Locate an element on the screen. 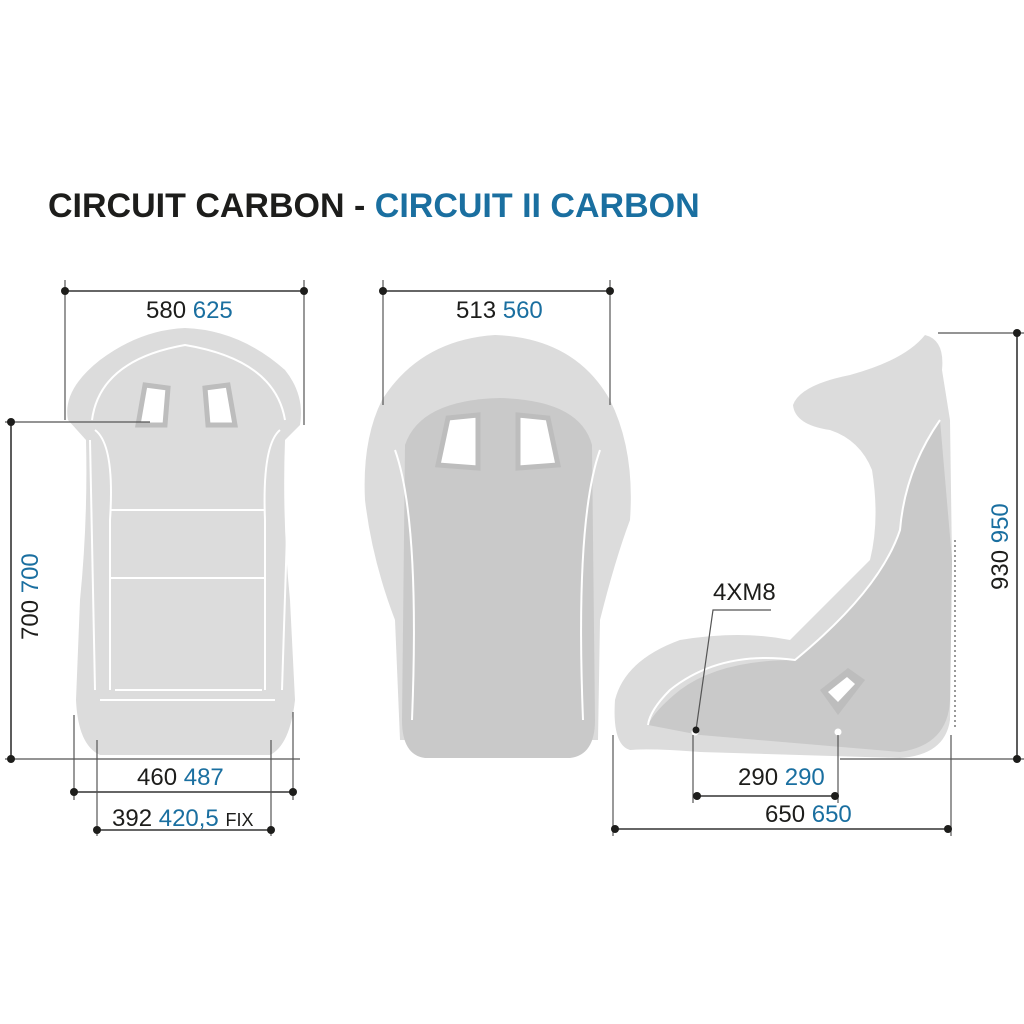  front-mount-width-dimension: 392 420,5 FIX is located at coordinates (184, 788).